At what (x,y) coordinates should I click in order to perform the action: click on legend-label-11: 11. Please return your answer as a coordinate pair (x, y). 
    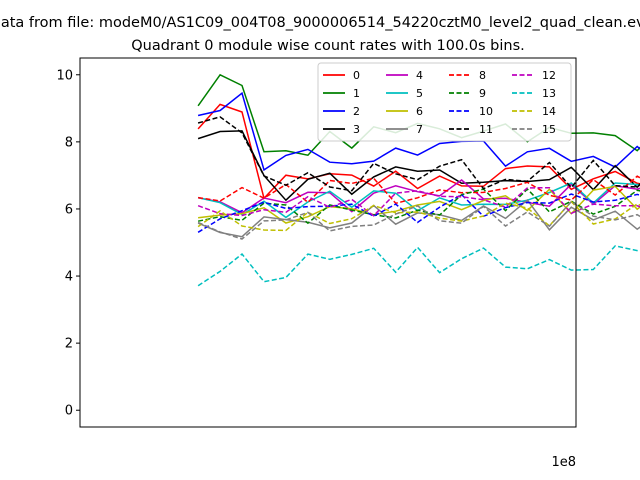
    Looking at the image, I should click on (486, 129).